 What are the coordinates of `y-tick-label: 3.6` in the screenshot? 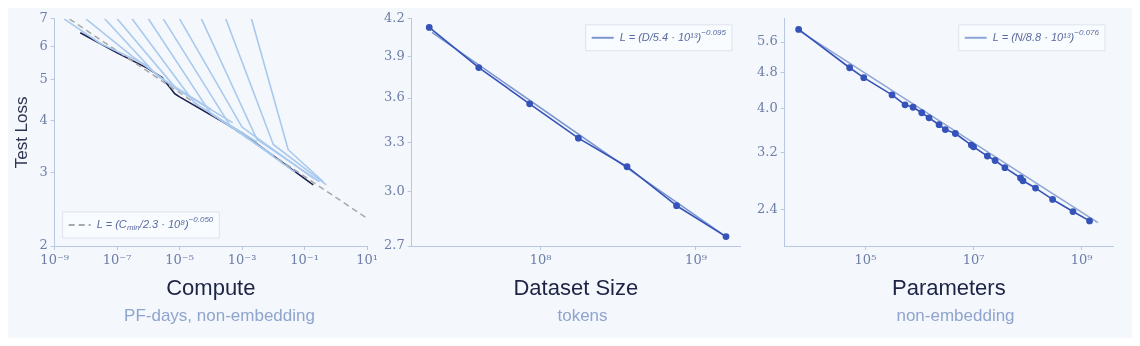 It's located at (394, 97).